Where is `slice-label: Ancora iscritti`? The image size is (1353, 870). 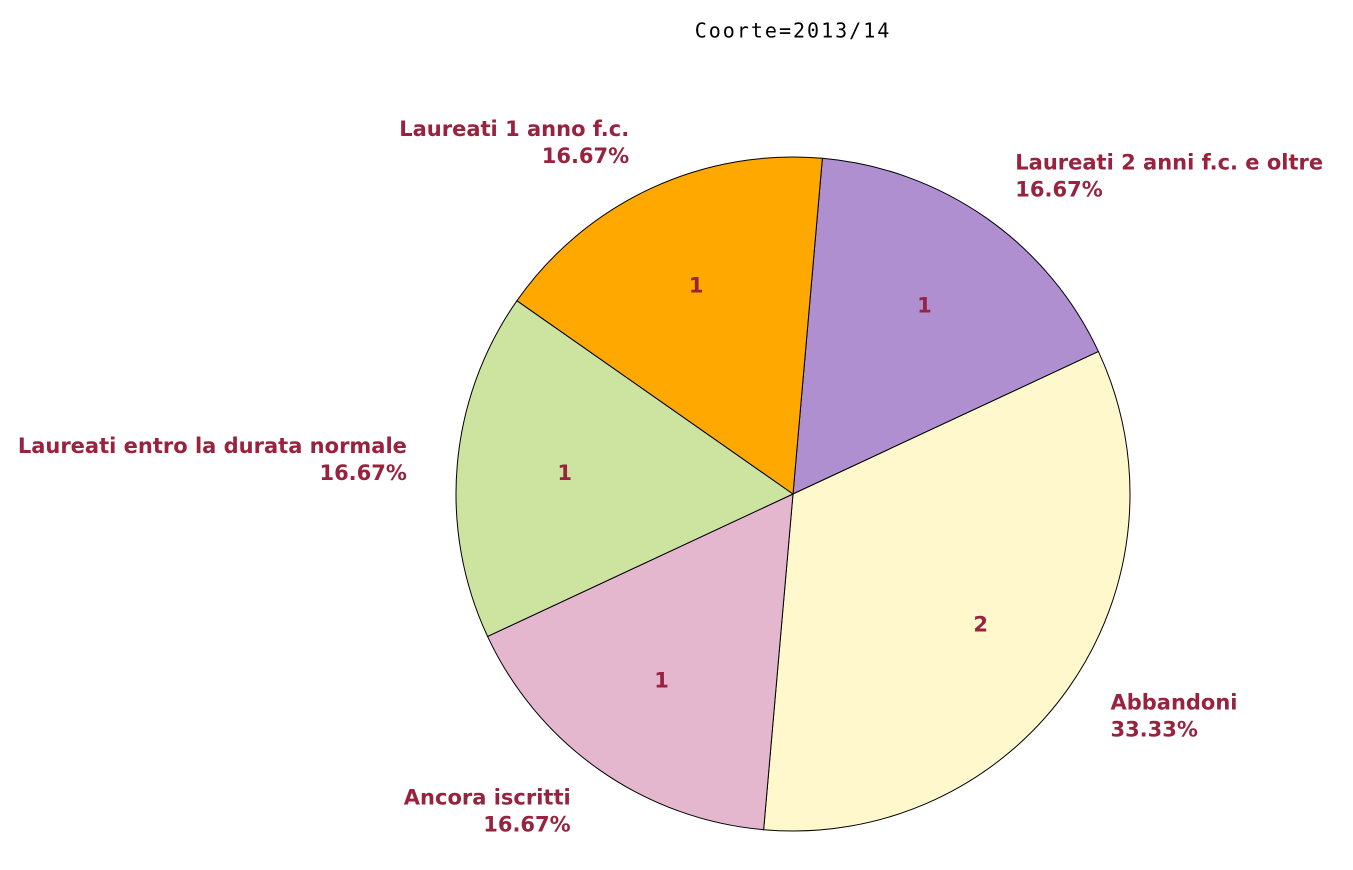 slice-label: Ancora iscritti is located at coordinates (487, 797).